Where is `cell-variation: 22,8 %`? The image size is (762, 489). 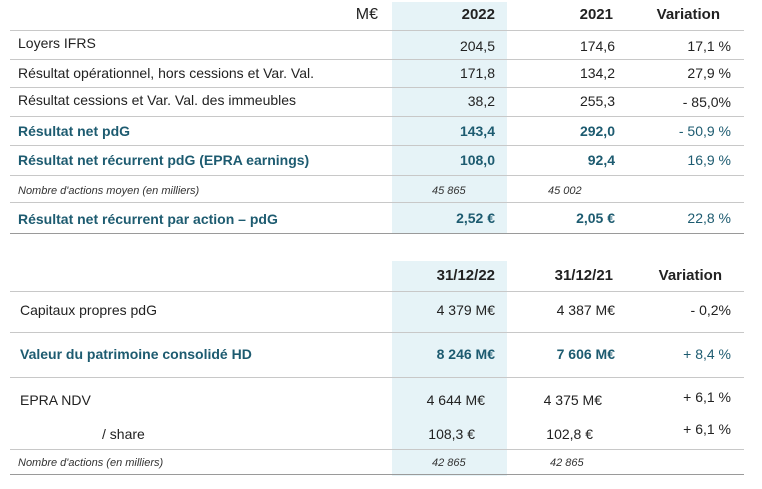 cell-variation: 22,8 % is located at coordinates (709, 218).